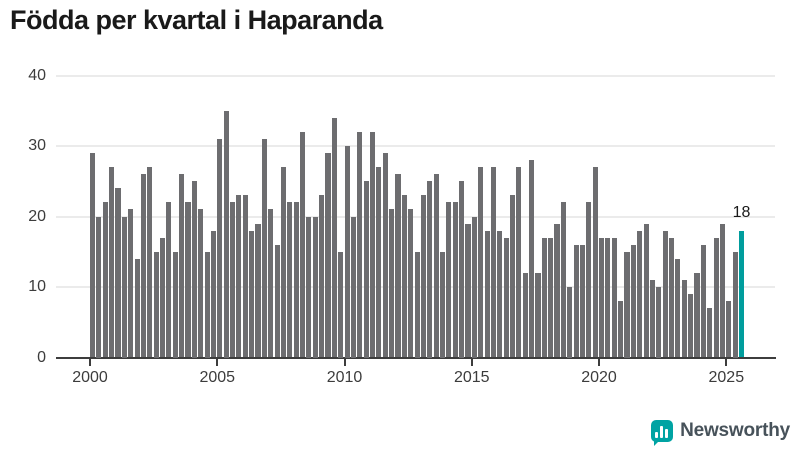 The height and width of the screenshot is (450, 800). I want to click on bar-2006-Q1, so click(245, 276).